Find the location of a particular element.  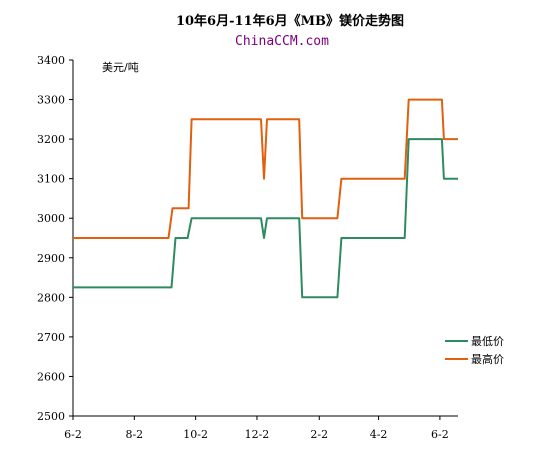

y-tick-label: 3000 is located at coordinates (51, 218).